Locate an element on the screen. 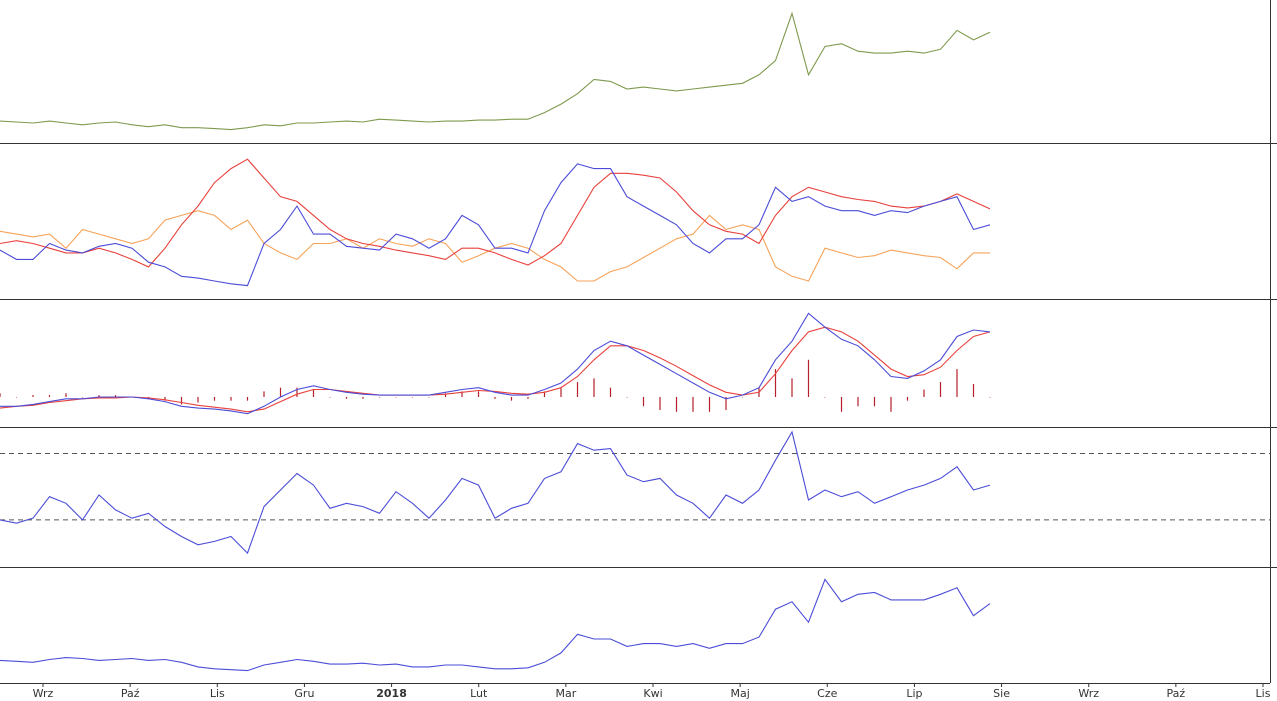 The width and height of the screenshot is (1277, 701). x-tick-label: Kwi is located at coordinates (652, 693).